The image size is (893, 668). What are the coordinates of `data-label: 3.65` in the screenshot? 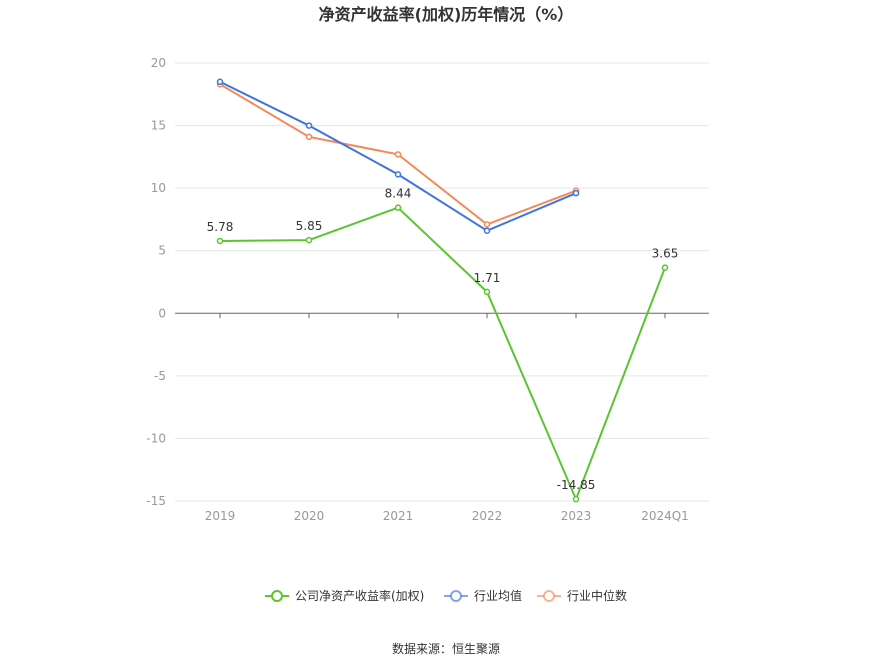 It's located at (665, 254).